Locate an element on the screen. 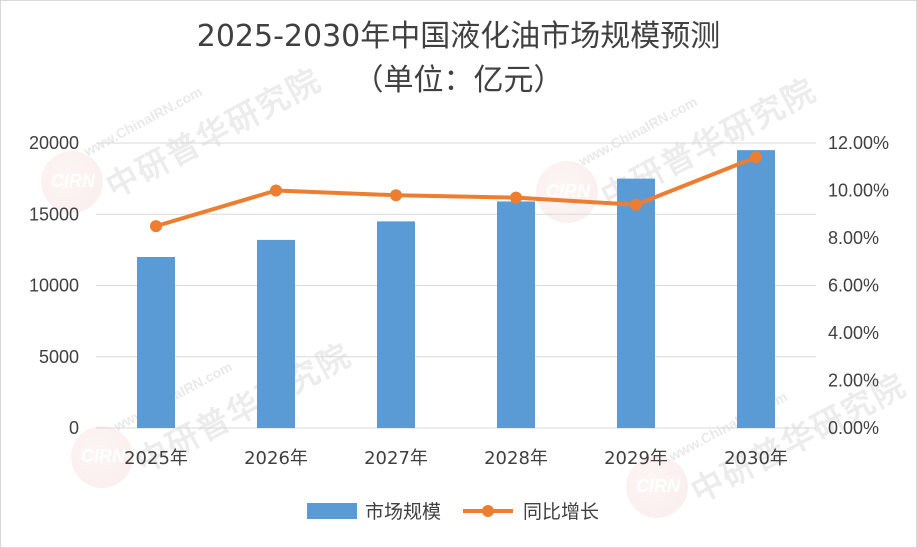  x-tick-label: 2028年 is located at coordinates (516, 458).